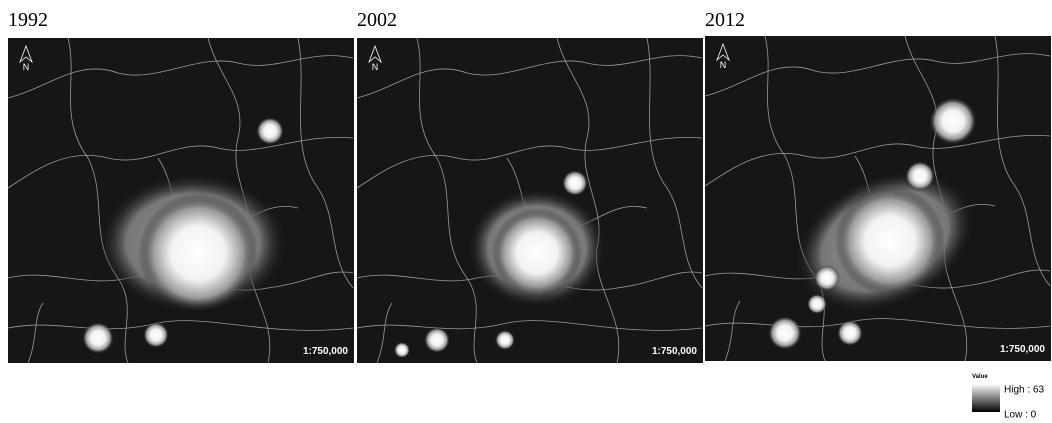 Image resolution: width=1052 pixels, height=423 pixels. I want to click on year-label: 2012, so click(725, 20).